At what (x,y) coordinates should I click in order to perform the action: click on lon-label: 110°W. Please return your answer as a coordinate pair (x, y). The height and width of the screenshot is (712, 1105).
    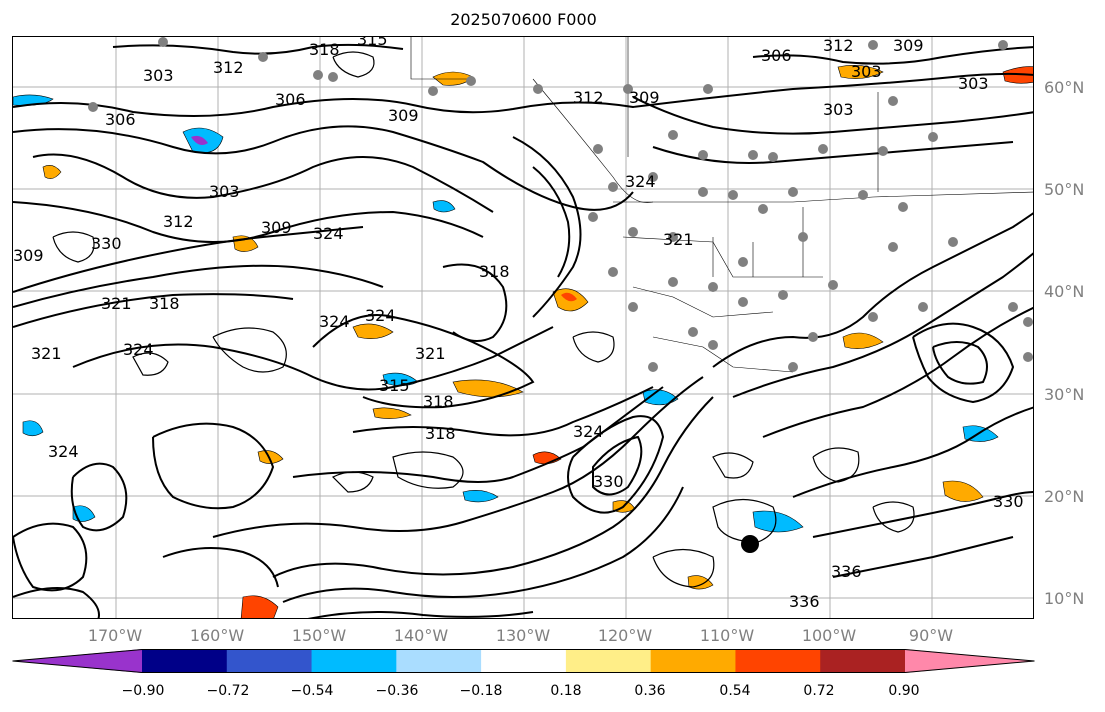
    Looking at the image, I should click on (727, 635).